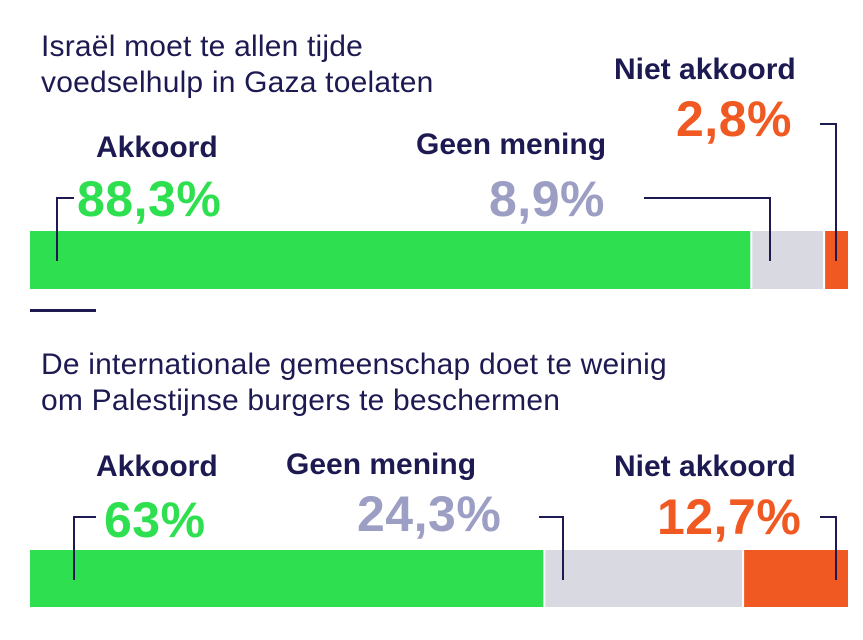 Image resolution: width=863 pixels, height=640 pixels. Describe the element at coordinates (796, 578) in the screenshot. I see `q2-bar-niet-akkoord` at that location.